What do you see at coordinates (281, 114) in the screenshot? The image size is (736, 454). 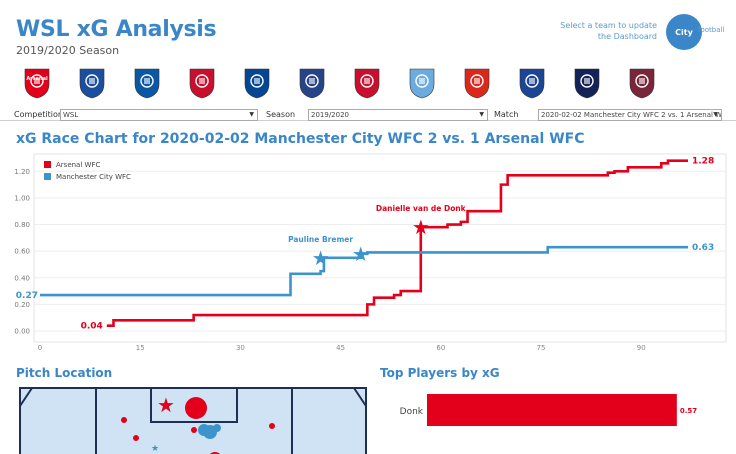 I see `season-label: Season` at bounding box center [281, 114].